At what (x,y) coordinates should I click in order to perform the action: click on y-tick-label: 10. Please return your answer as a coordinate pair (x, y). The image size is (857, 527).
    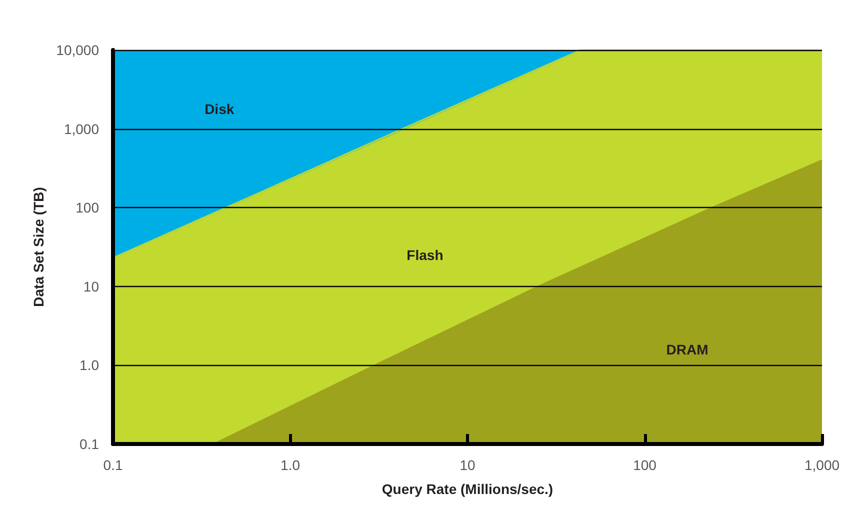
    Looking at the image, I should click on (91, 286).